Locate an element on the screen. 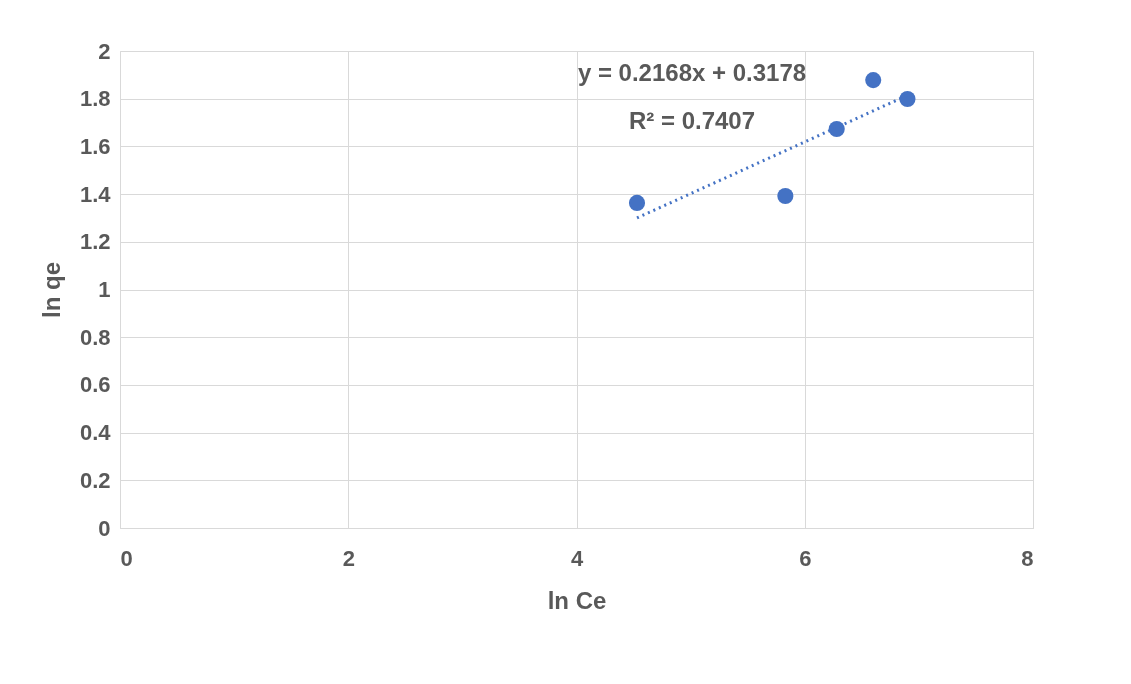 The width and height of the screenshot is (1131, 684). y-tick-label: 2 is located at coordinates (104, 51).